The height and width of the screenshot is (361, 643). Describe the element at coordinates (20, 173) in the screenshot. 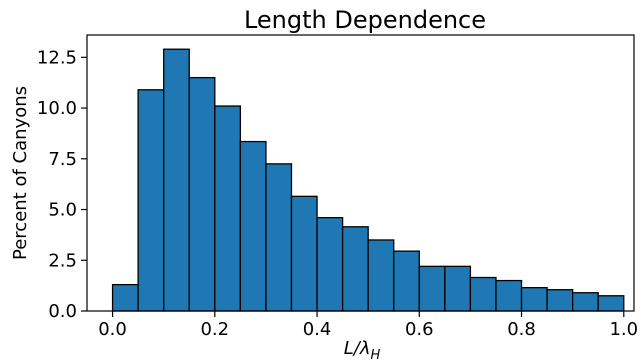

I see `y-axis-label: Percent of Canyons` at that location.